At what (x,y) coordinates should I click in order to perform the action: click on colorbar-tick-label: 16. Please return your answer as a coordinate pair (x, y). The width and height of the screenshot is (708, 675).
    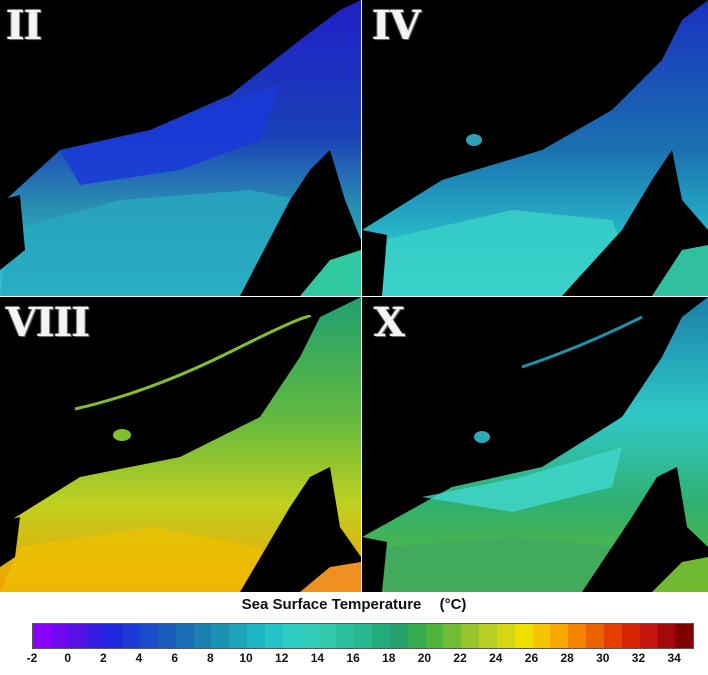
    Looking at the image, I should click on (353, 658).